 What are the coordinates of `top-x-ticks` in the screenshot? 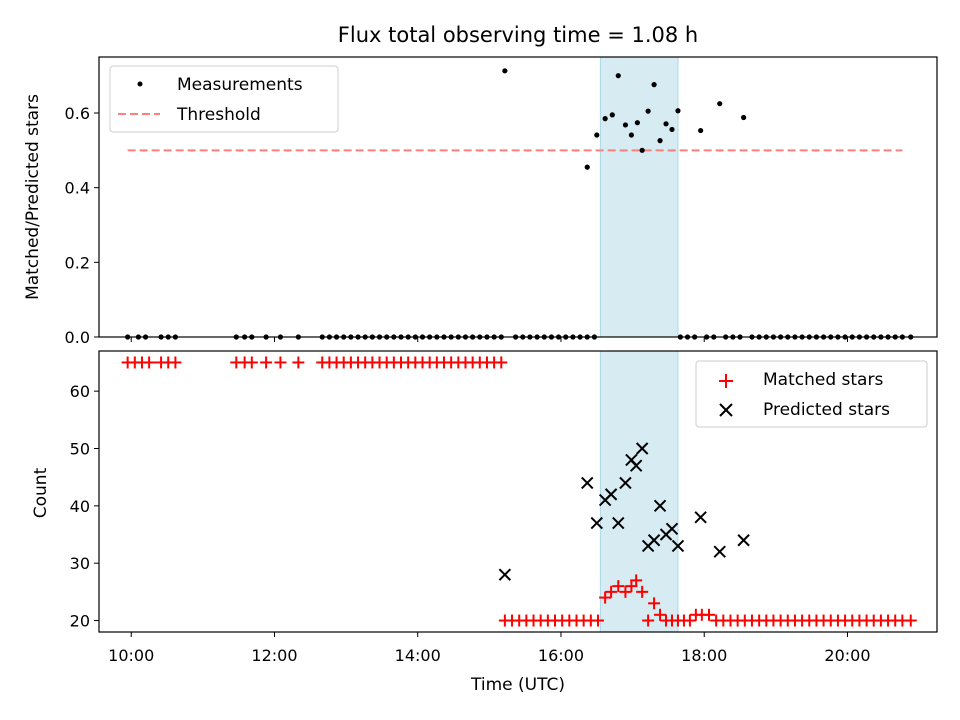 It's located at (489, 339).